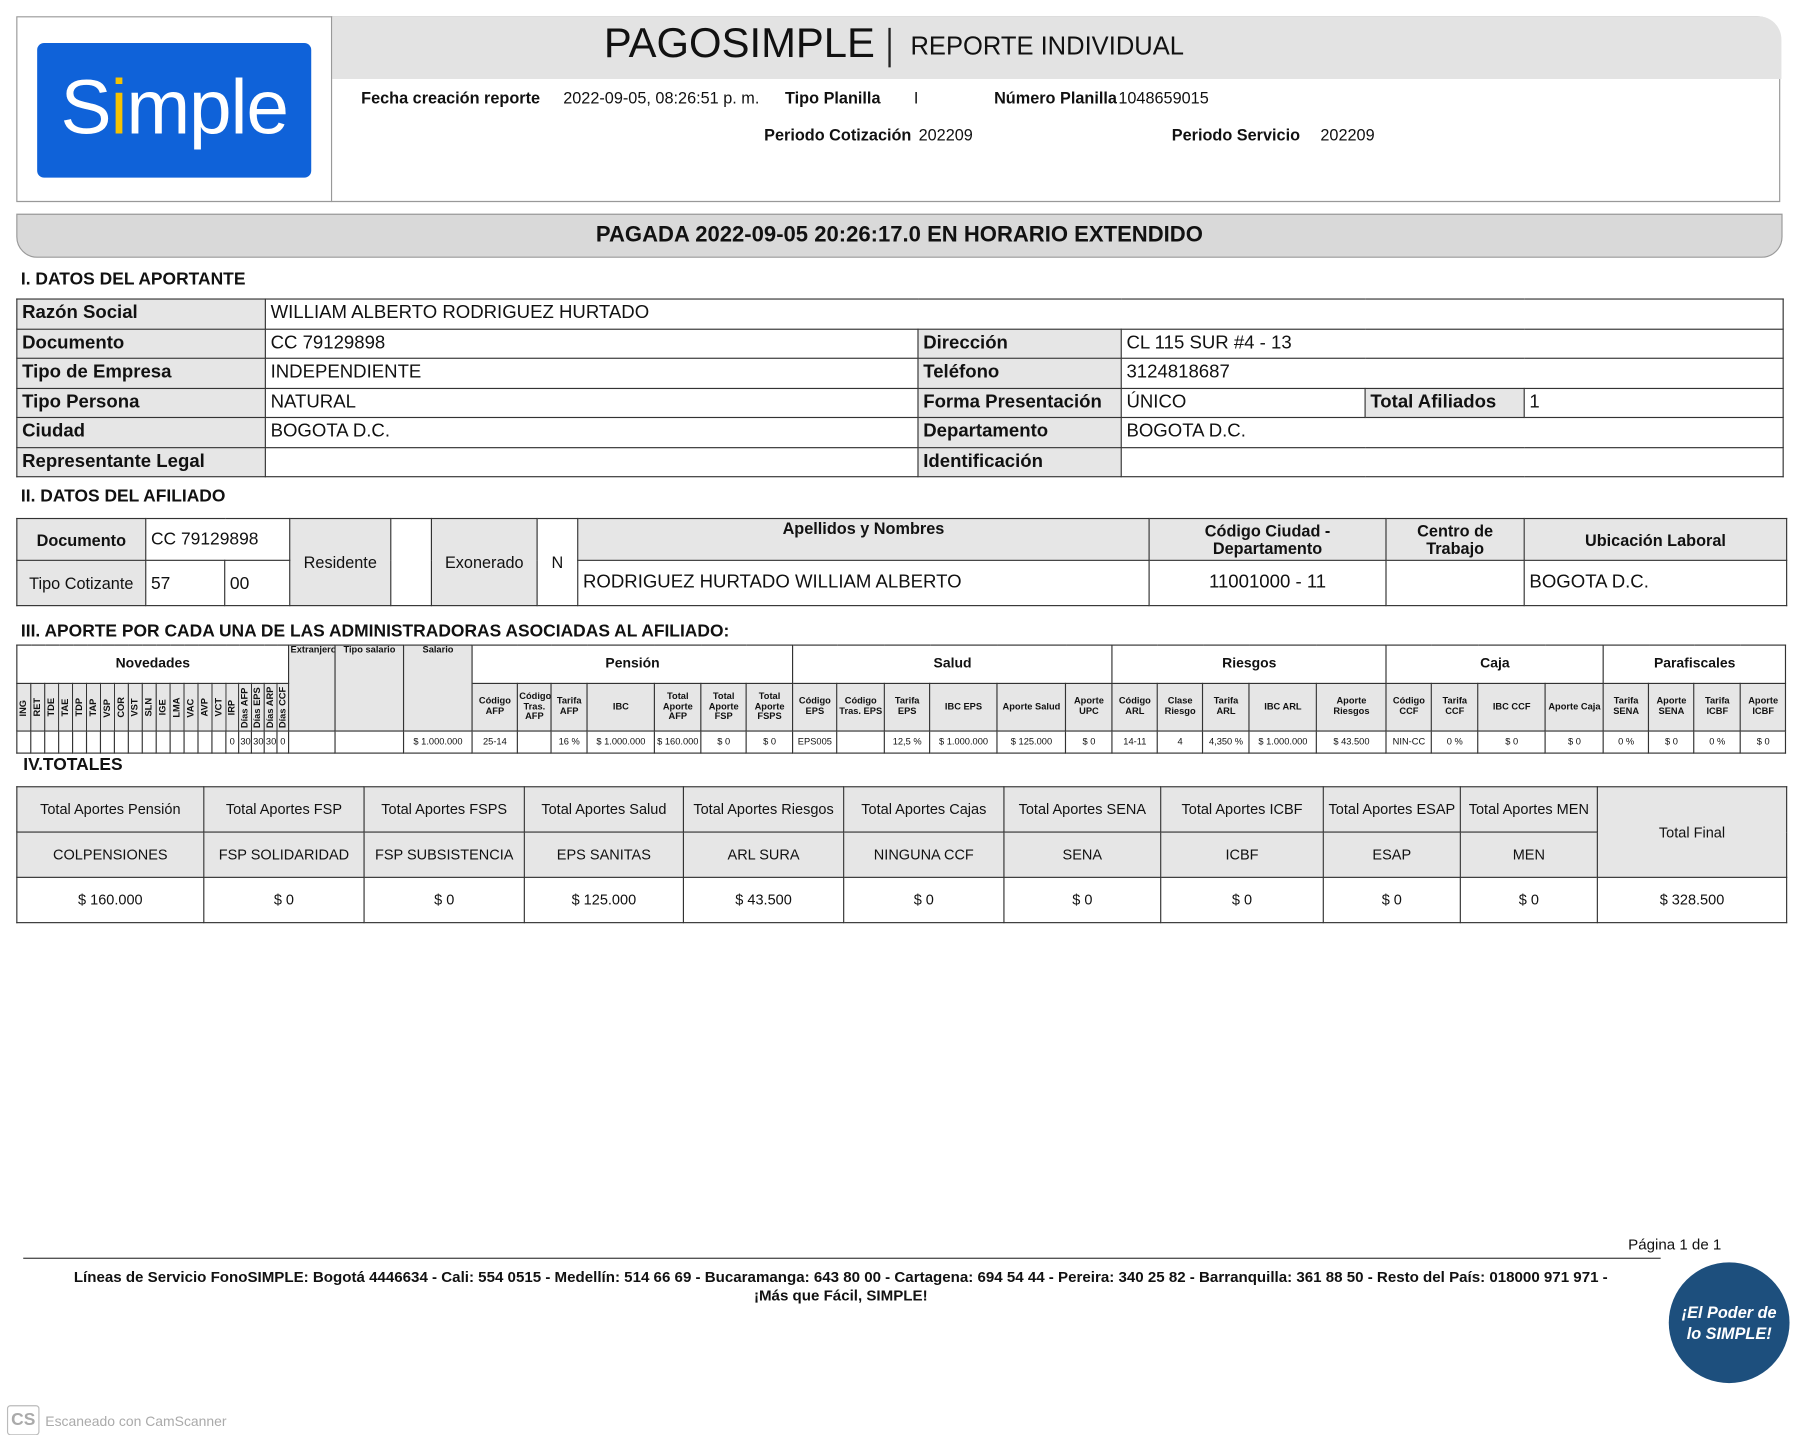 Image resolution: width=1800 pixels, height=1435 pixels. I want to click on aportes-header-cell: Código ARL, so click(1135, 707).